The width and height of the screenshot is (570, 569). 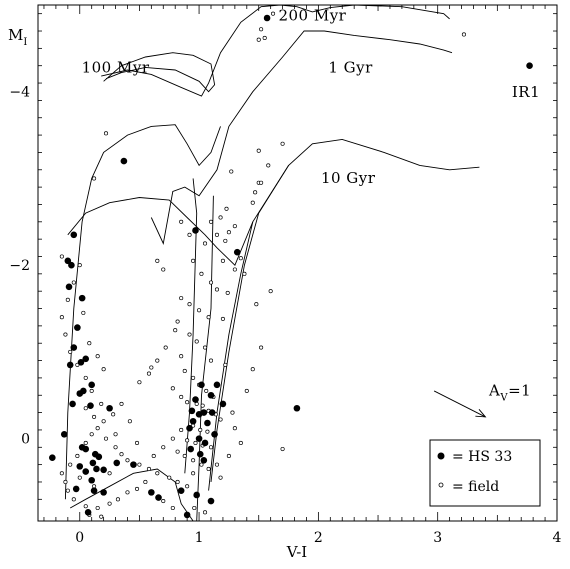 What do you see at coordinates (481, 413) in the screenshot?
I see `extinction-arrow-head` at bounding box center [481, 413].